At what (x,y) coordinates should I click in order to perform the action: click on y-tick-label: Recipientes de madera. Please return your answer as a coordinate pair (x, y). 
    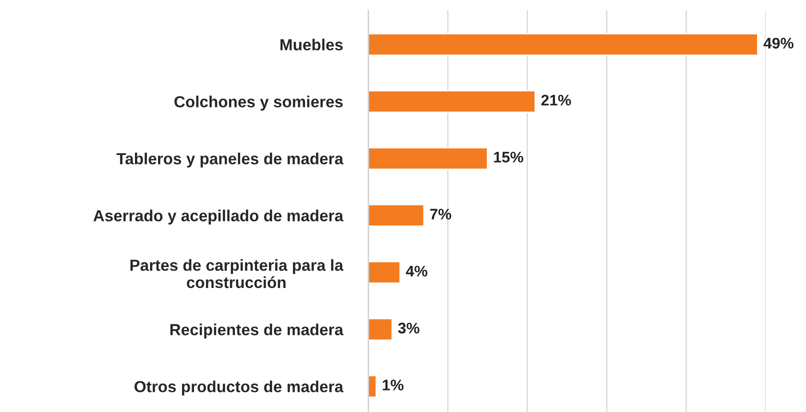
    Looking at the image, I should click on (257, 331).